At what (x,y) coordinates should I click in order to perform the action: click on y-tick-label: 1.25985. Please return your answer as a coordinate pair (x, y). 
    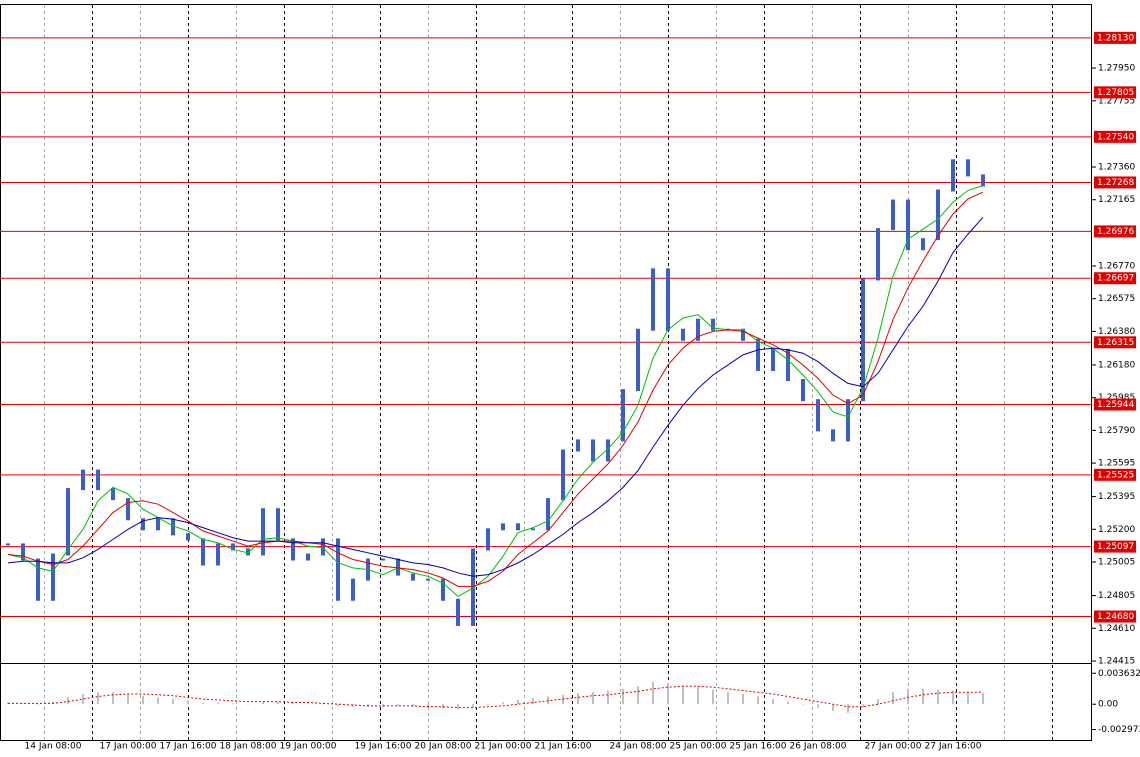
    Looking at the image, I should click on (1116, 398).